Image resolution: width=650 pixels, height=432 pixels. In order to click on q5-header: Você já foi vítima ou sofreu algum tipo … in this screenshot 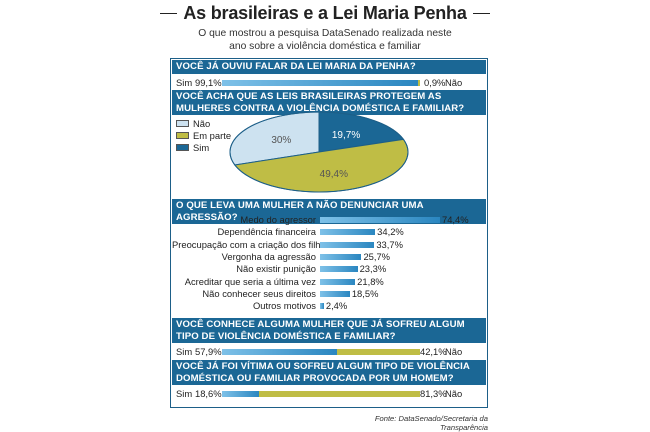, I will do `click(329, 372)`.